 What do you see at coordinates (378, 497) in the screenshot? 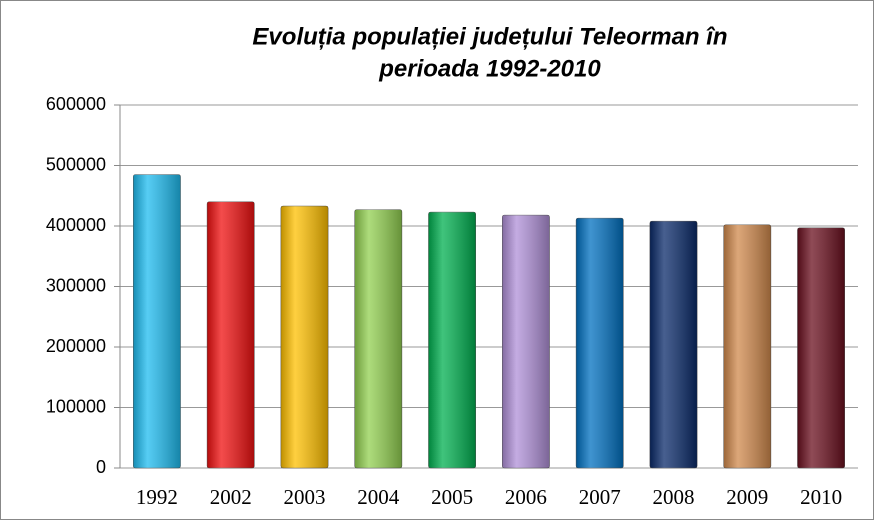
I see `x-tick-label: 2004` at bounding box center [378, 497].